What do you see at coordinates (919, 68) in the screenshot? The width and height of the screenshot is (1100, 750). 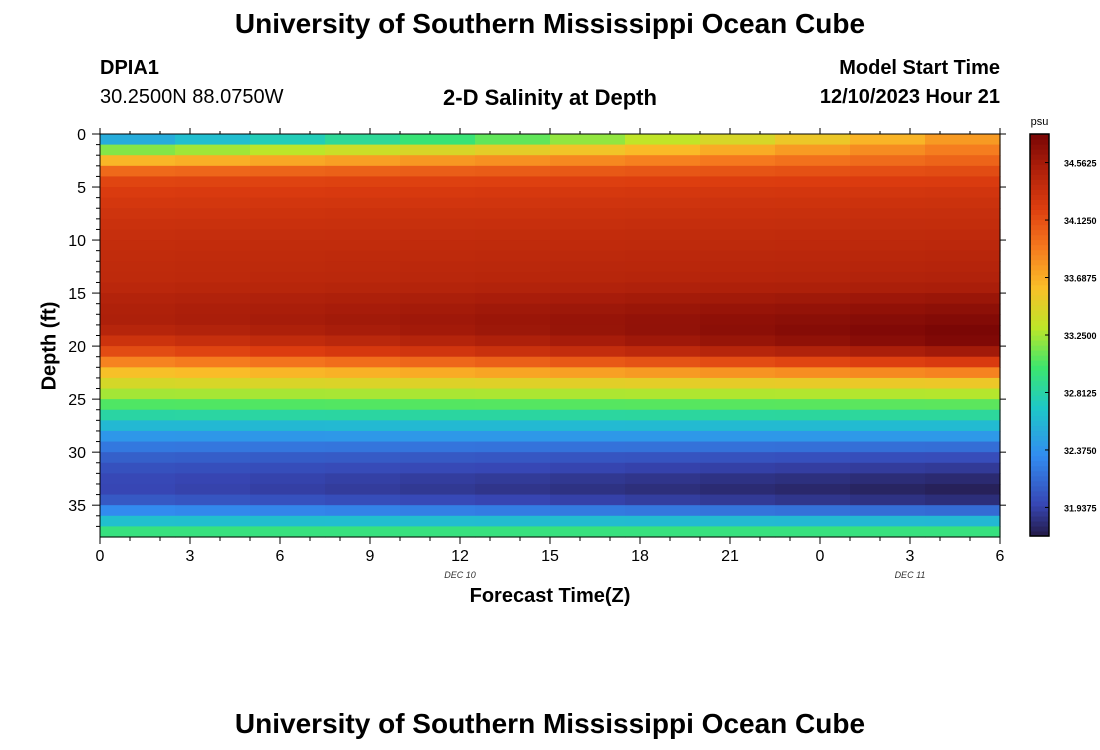 I see `model-start-label: Model Start Time` at bounding box center [919, 68].